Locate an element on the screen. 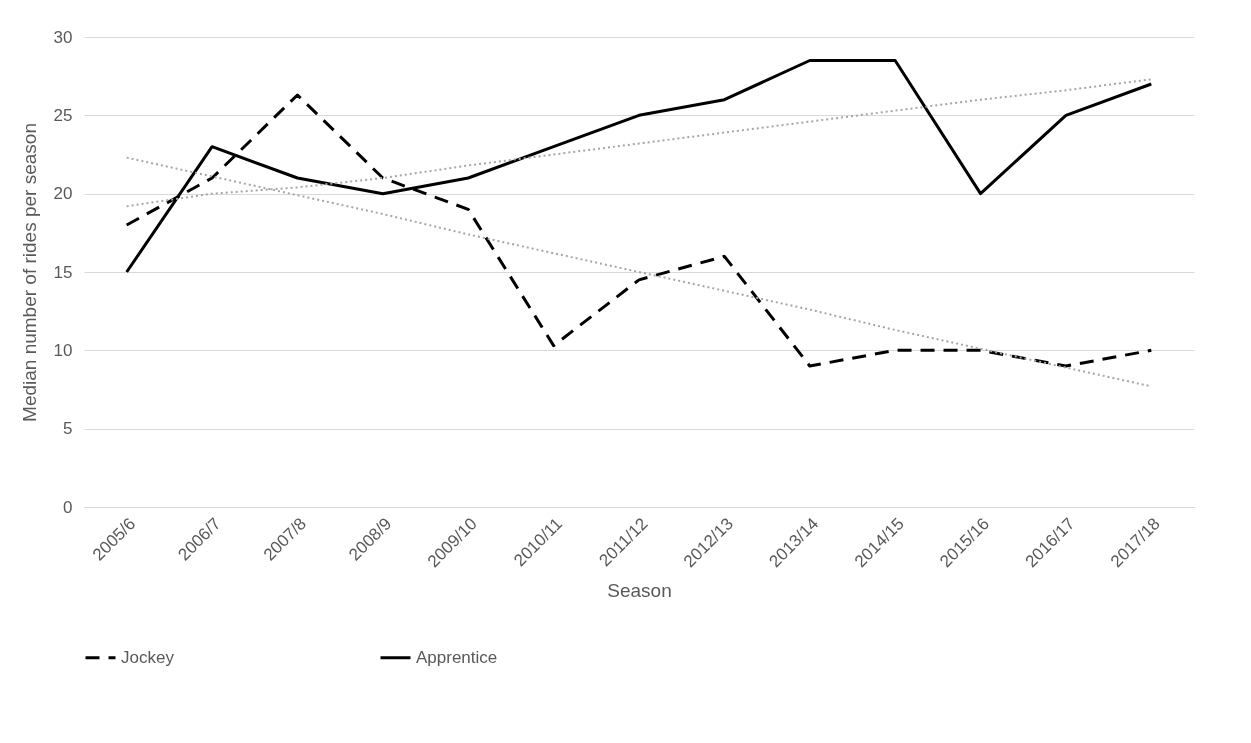 This screenshot has height=743, width=1251. y-tick-label: 10 is located at coordinates (63, 350).